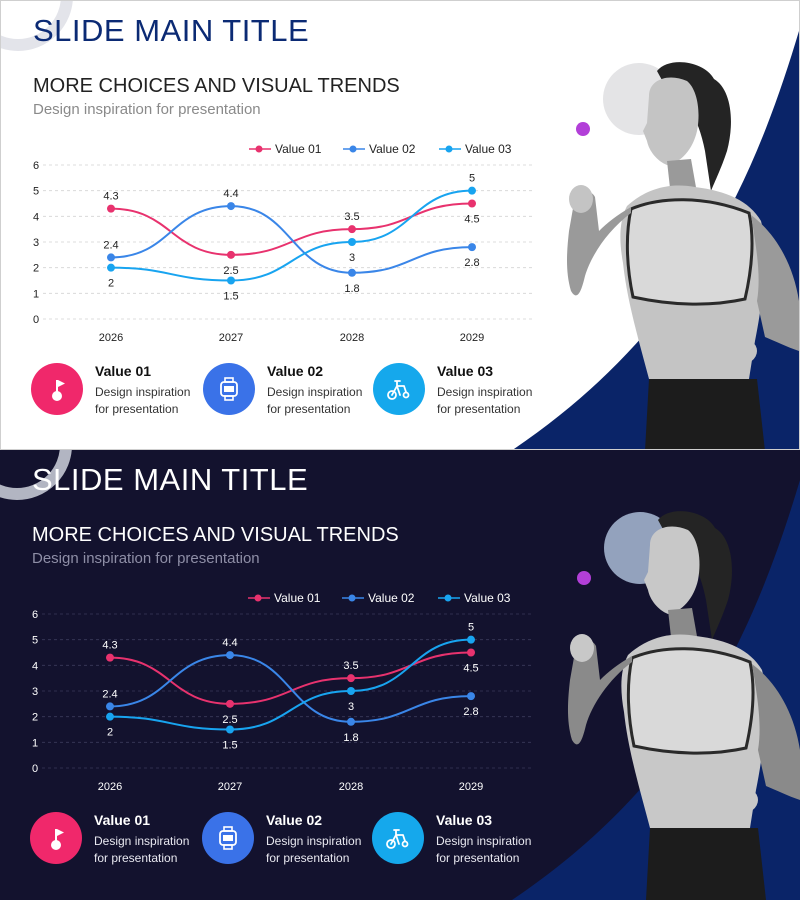  What do you see at coordinates (351, 787) in the screenshot?
I see `x-tick-label: 2028` at bounding box center [351, 787].